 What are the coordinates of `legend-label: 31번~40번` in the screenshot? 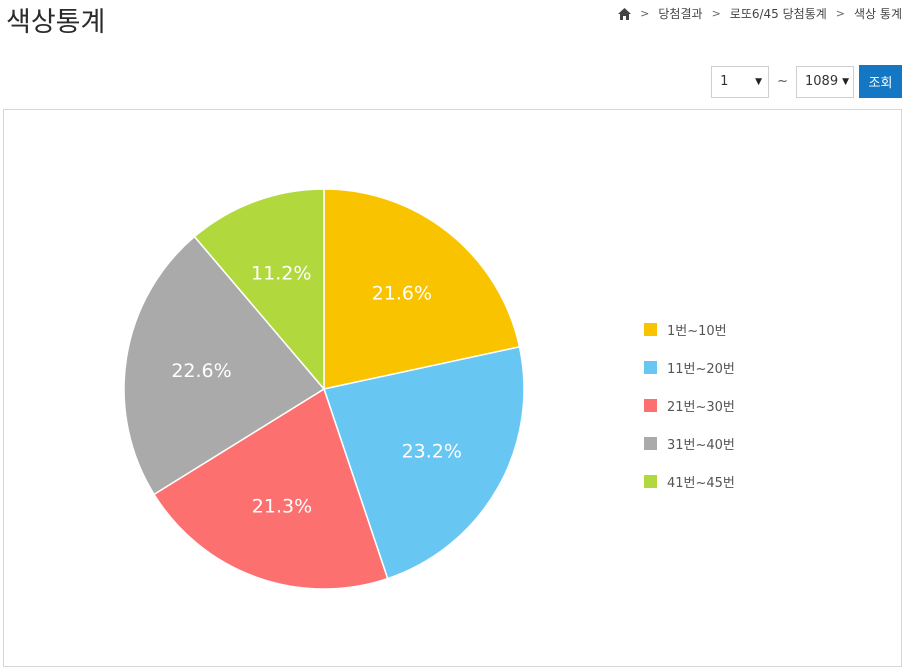 It's located at (701, 445).